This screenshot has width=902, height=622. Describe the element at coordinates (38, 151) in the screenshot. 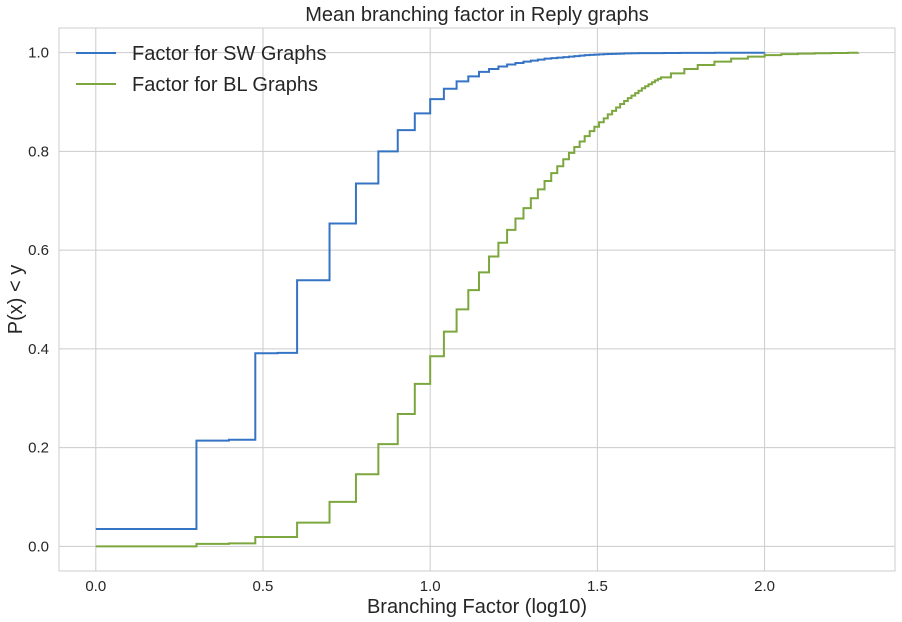

I see `y-tick-label: 0.8` at that location.